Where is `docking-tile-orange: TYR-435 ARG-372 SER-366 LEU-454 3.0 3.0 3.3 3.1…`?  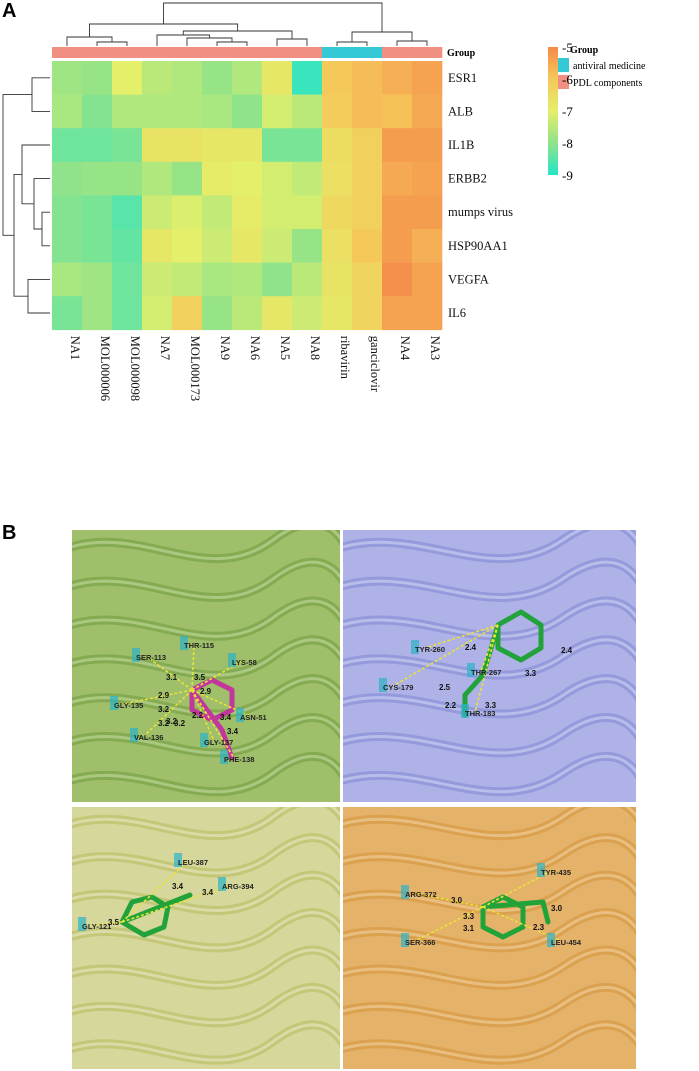 docking-tile-orange: TYR-435 ARG-372 SER-366 LEU-454 3.0 3.0 3.3 3.1… is located at coordinates (489, 938).